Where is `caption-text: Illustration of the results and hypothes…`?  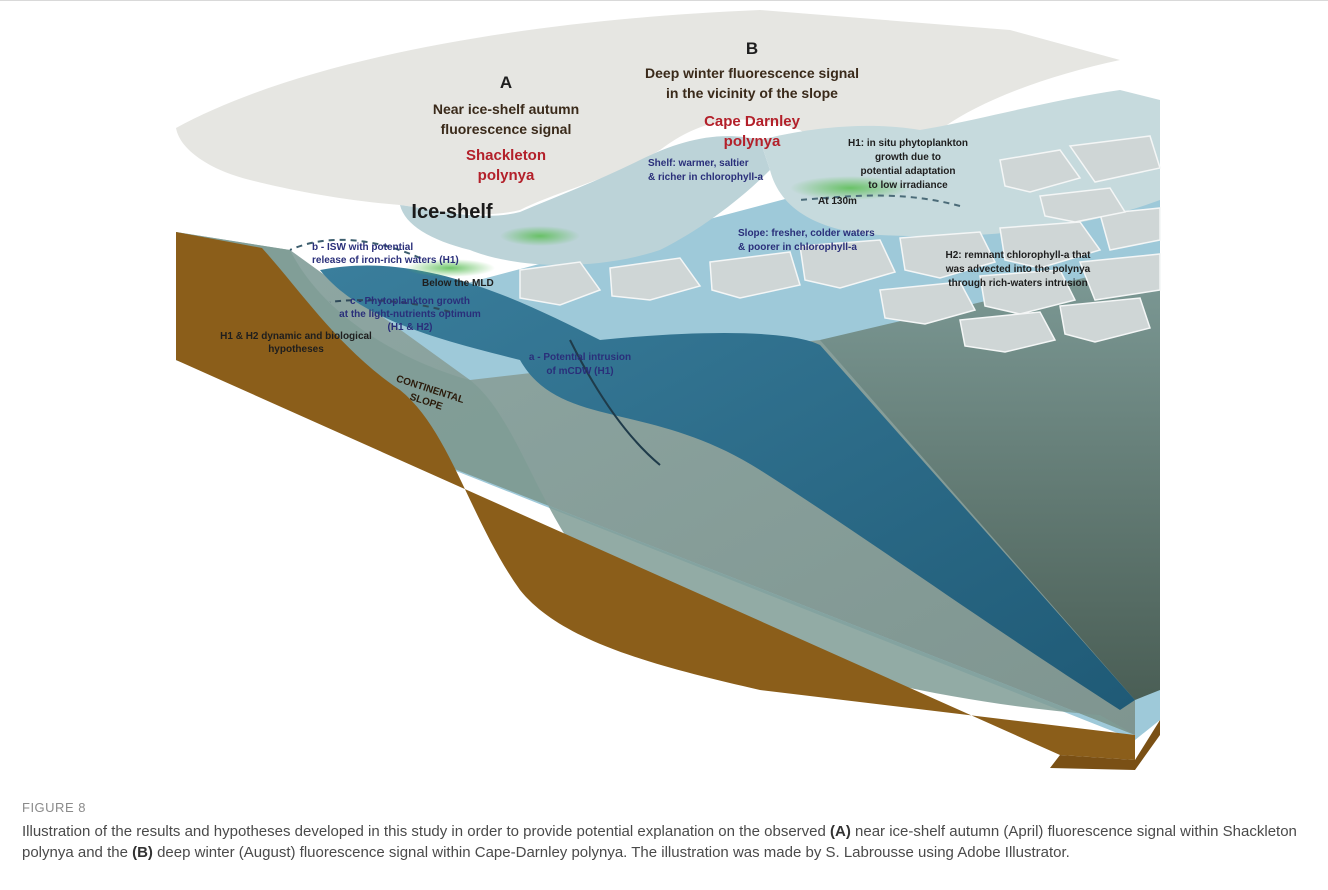
caption-text: Illustration of the results and hypothes… is located at coordinates (667, 842).